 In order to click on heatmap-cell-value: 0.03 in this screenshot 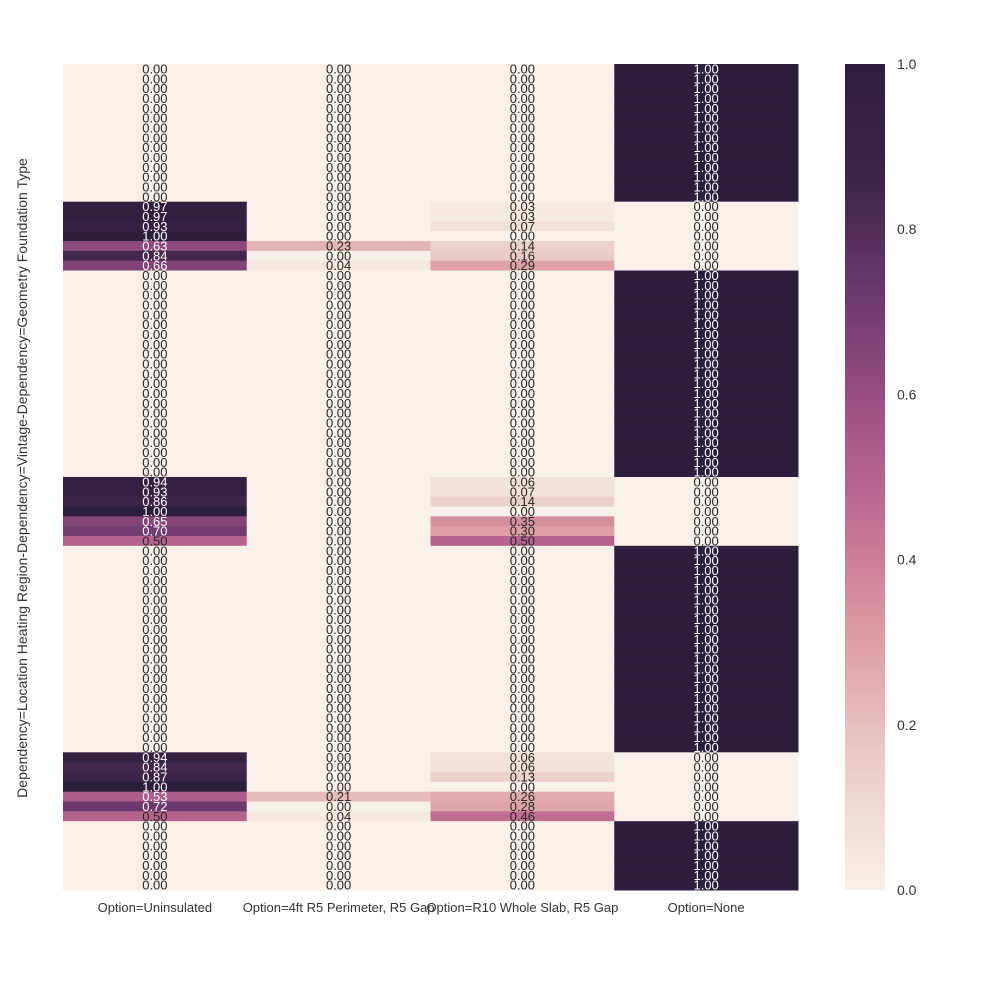, I will do `click(522, 206)`.